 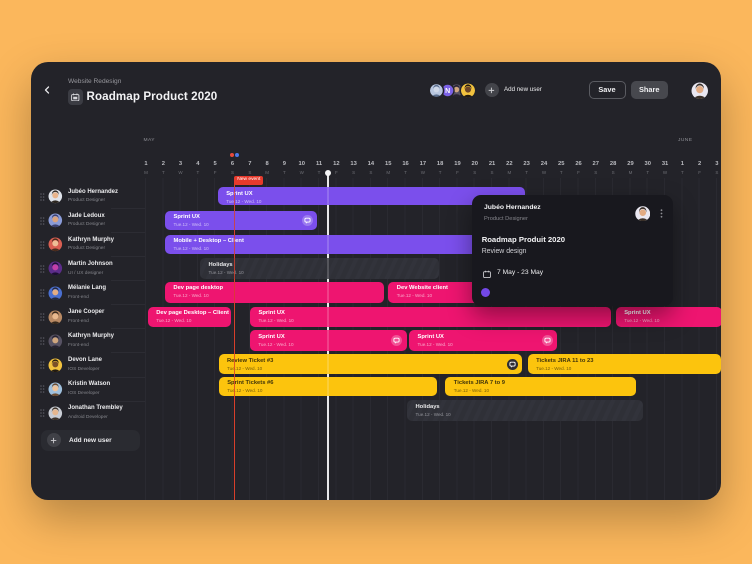 What do you see at coordinates (447, 91) in the screenshot?
I see `svg-text: N` at bounding box center [447, 91].